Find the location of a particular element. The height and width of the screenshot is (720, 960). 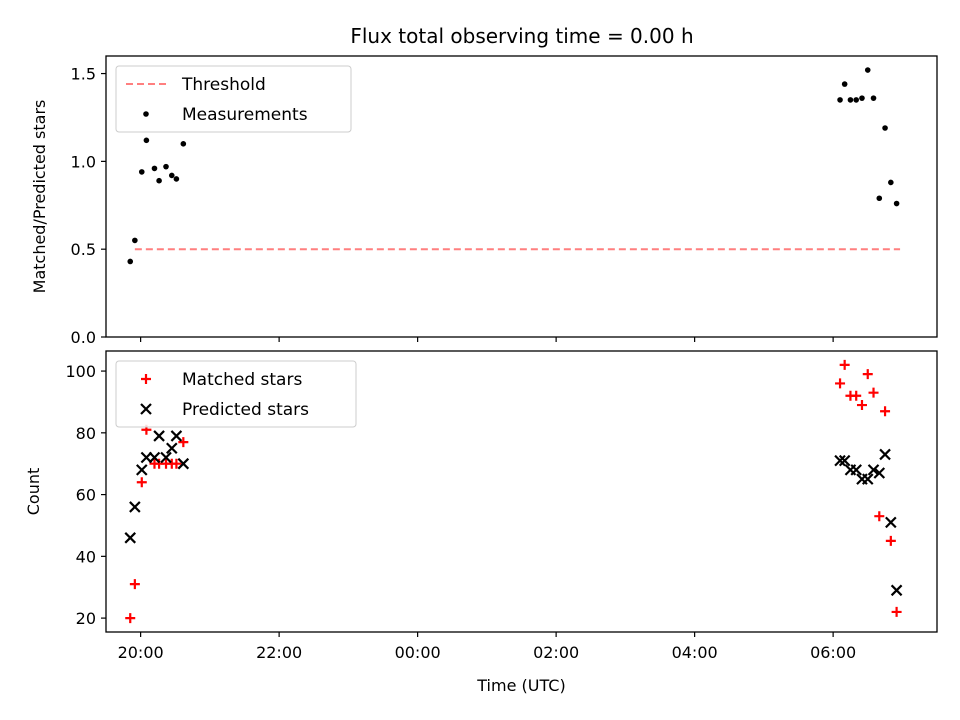

y-tick-label: 100 is located at coordinates (80, 371).